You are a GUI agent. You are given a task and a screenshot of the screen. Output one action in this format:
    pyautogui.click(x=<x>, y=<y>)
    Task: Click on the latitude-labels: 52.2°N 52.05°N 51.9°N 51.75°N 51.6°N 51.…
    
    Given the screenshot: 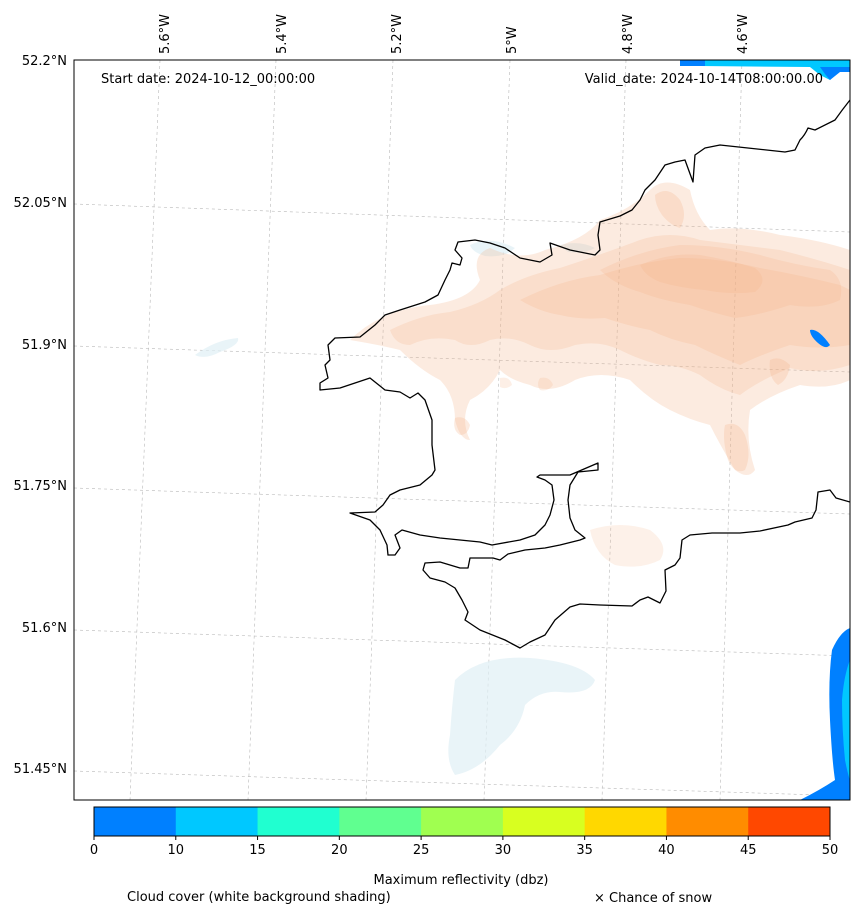 What is the action you would take?
    pyautogui.click(x=40, y=415)
    